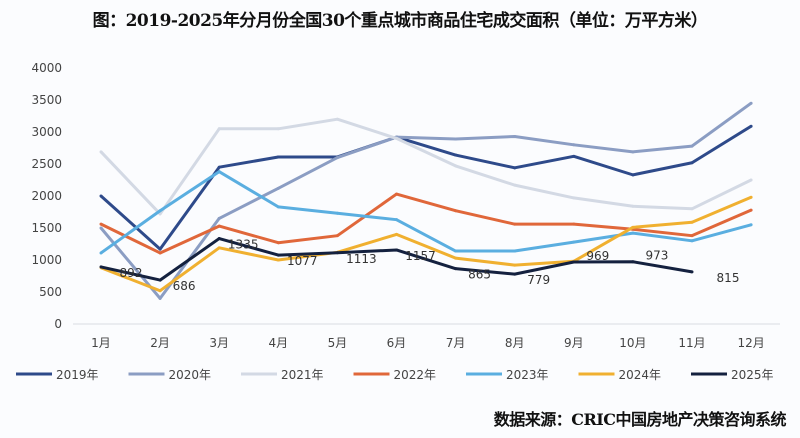  I want to click on x-tick-label: 7月, so click(456, 343).